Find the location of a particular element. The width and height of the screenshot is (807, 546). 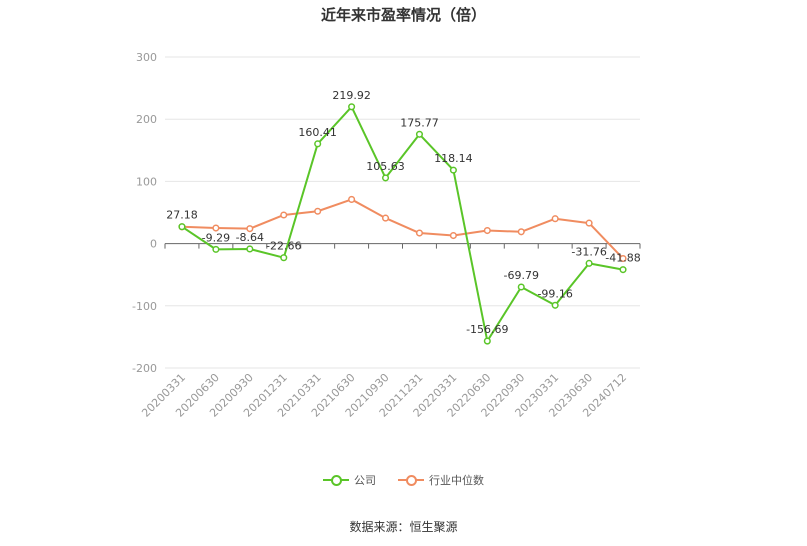

company-data-label: 118.14 is located at coordinates (453, 158).